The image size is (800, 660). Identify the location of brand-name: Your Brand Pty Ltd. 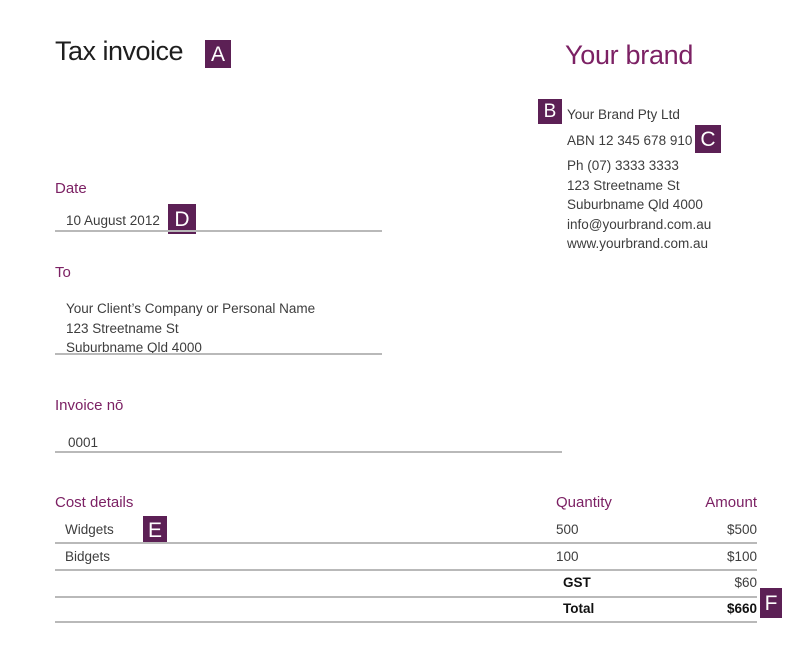
(623, 114).